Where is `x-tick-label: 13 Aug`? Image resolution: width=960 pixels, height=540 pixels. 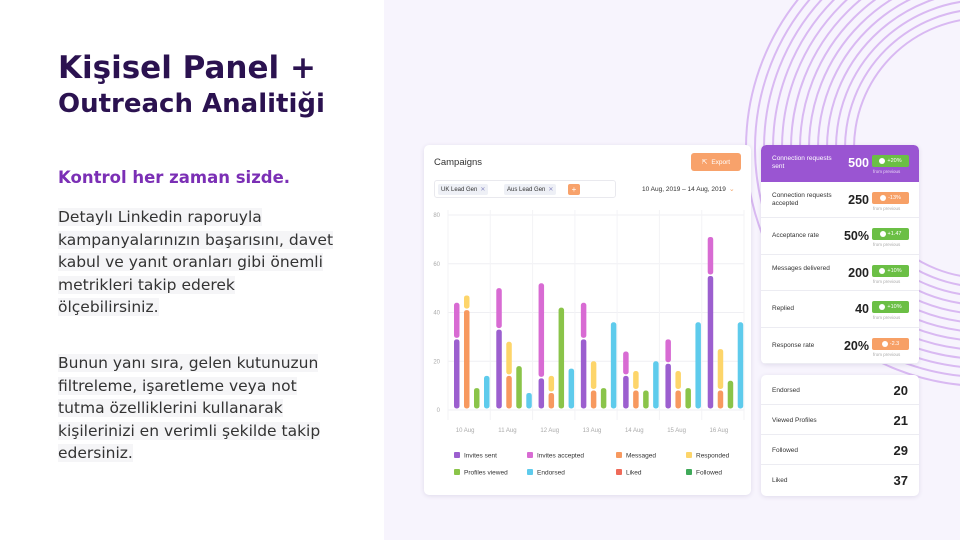
x-tick-label: 13 Aug is located at coordinates (592, 431).